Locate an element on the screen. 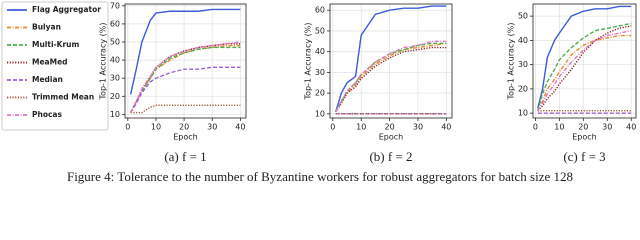 This screenshot has height=240, width=640. subplot-caption: (c) f = 3 is located at coordinates (584, 156).